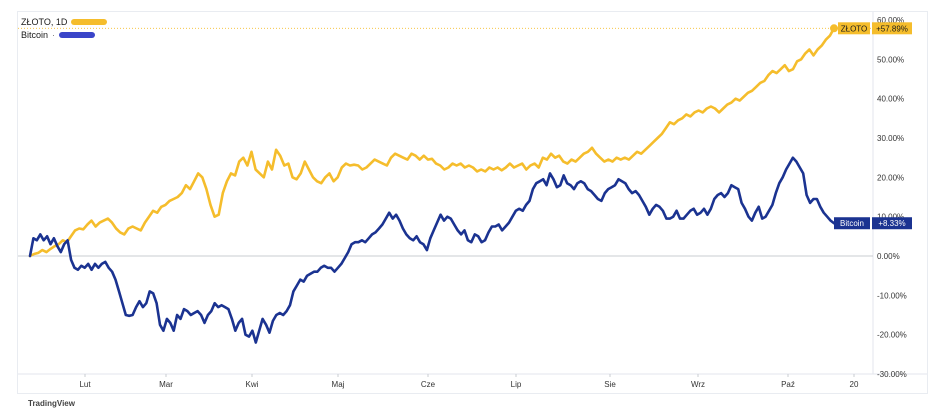 The height and width of the screenshot is (408, 948). I want to click on series-value-tag-bitcoin, so click(892, 223).